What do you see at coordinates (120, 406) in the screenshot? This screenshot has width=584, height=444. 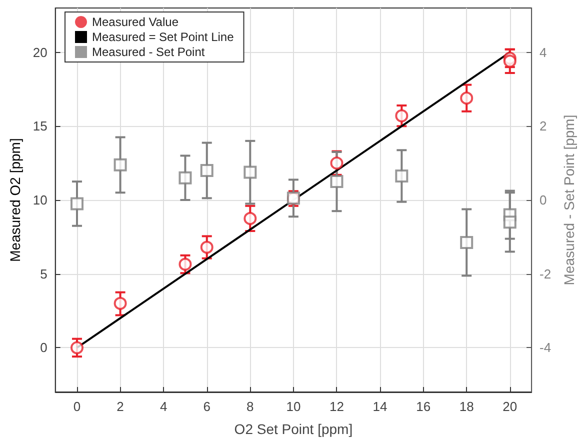 I see `x-tick-label: 2` at bounding box center [120, 406].